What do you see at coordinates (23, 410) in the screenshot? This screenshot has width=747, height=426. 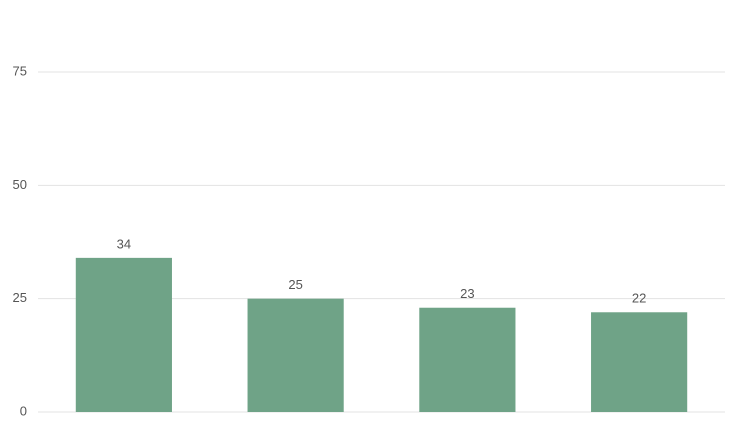 I see `y-tick-label: 0` at bounding box center [23, 410].